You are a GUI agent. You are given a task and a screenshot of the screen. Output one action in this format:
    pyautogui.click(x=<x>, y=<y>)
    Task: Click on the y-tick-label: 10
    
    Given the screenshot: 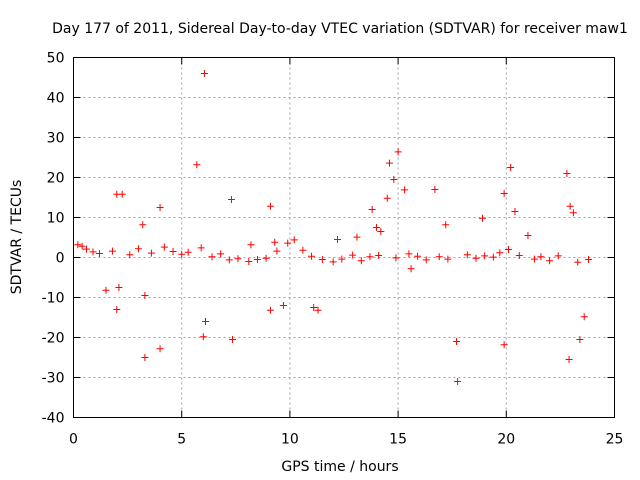 What is the action you would take?
    pyautogui.click(x=56, y=219)
    